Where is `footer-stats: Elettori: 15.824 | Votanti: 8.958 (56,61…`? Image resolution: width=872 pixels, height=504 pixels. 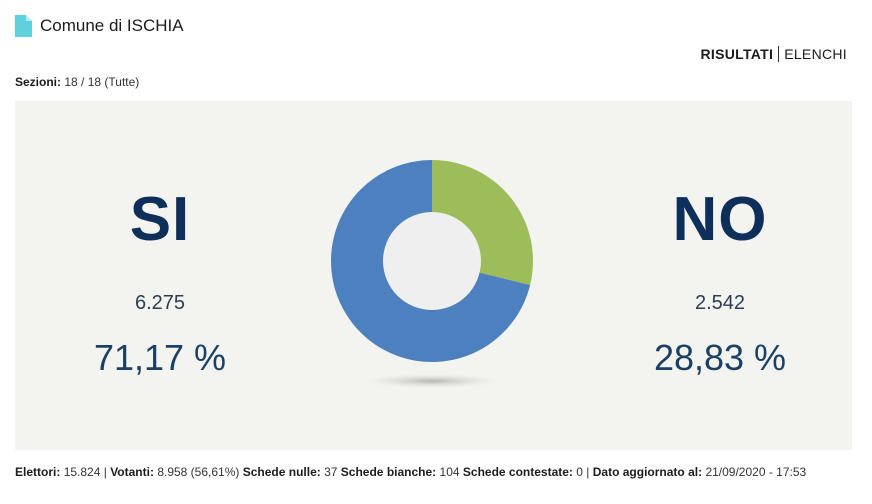 footer-stats: Elettori: 15.824 | Votanti: 8.958 (56,61… is located at coordinates (430, 472).